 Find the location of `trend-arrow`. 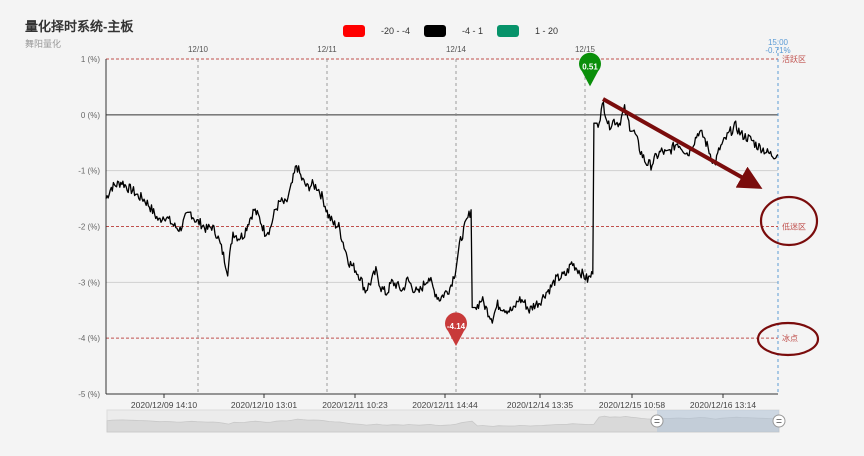

trend-arrow is located at coordinates (682, 143).